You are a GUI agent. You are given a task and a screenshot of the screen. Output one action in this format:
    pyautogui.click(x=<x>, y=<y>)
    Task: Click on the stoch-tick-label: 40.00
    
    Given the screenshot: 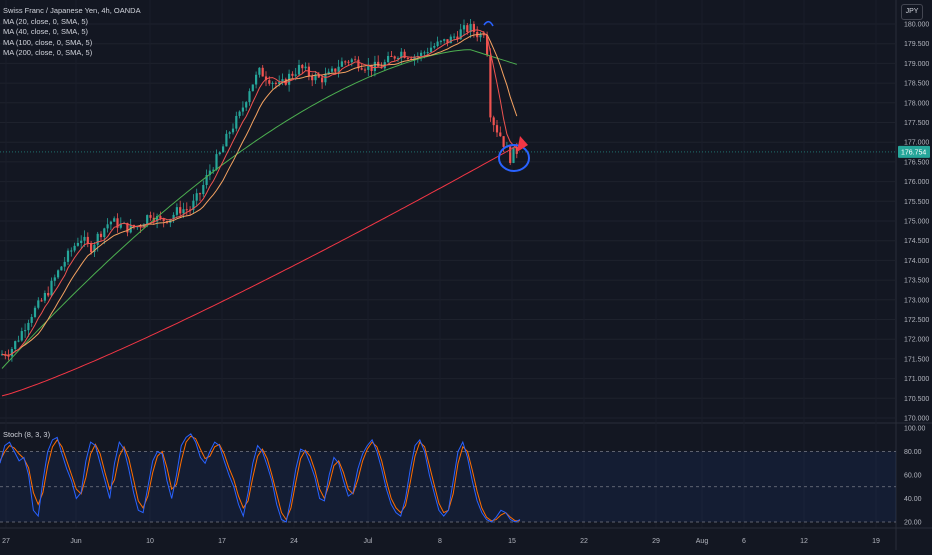 What is the action you would take?
    pyautogui.click(x=913, y=499)
    